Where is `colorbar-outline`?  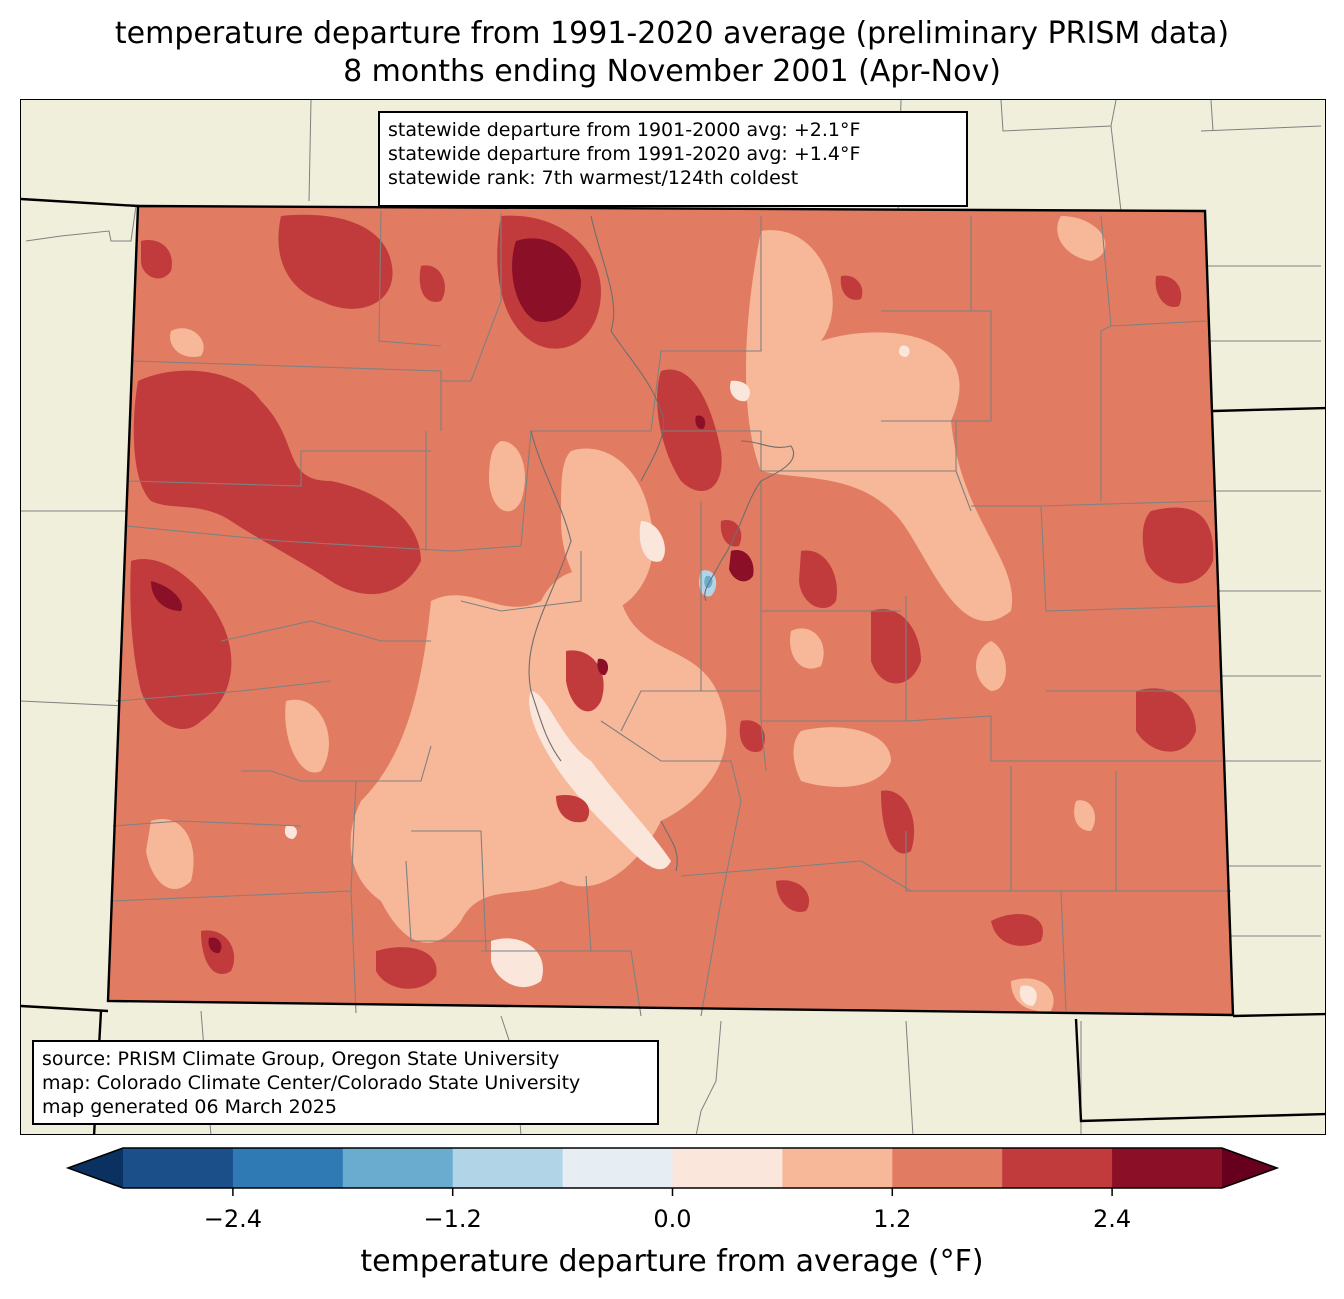
colorbar-outline is located at coordinates (672, 1168).